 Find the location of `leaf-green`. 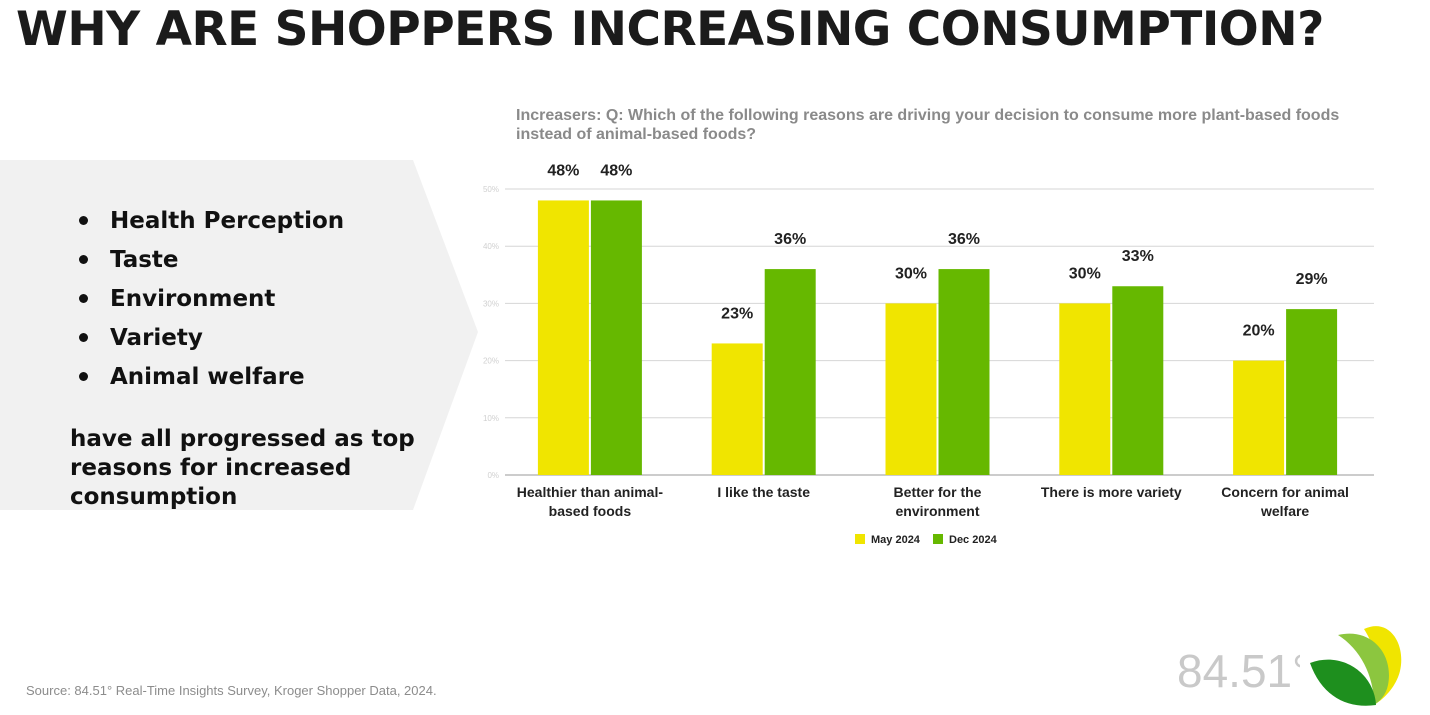

leaf-green is located at coordinates (1343, 682).